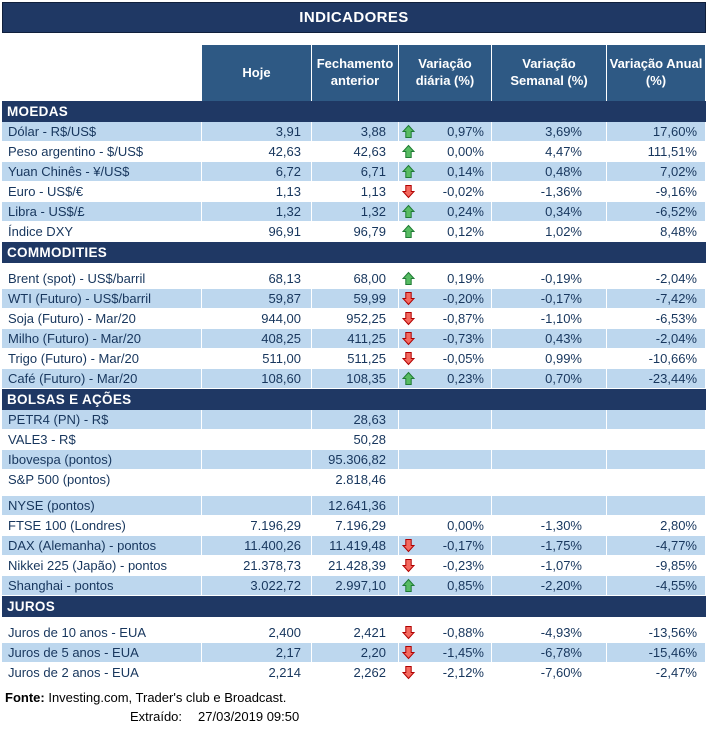 The image size is (708, 741). I want to click on variacao-diaria-value: 0,00%, so click(465, 151).